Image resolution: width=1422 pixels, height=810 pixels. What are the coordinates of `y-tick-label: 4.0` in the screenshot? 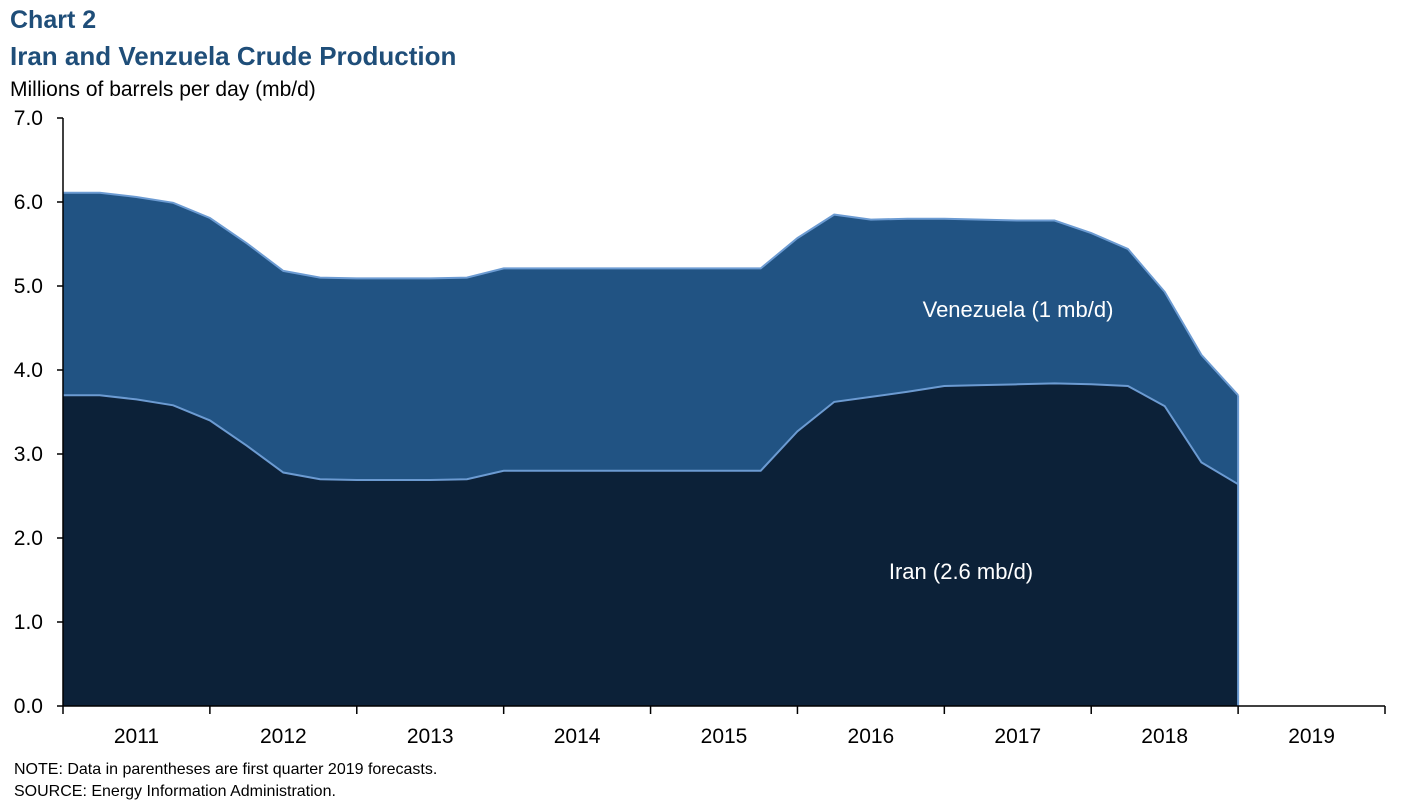 It's located at (28, 370).